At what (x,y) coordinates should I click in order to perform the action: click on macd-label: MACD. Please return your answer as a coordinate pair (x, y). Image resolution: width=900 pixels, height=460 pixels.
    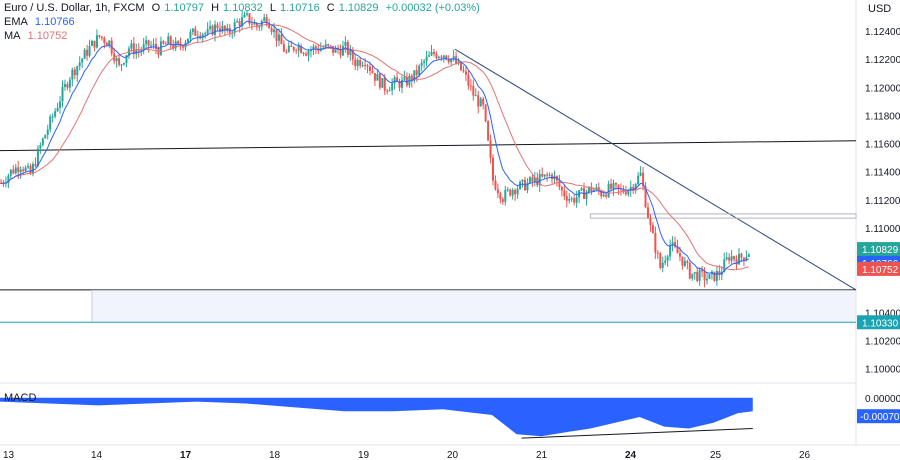
    Looking at the image, I should click on (20, 398).